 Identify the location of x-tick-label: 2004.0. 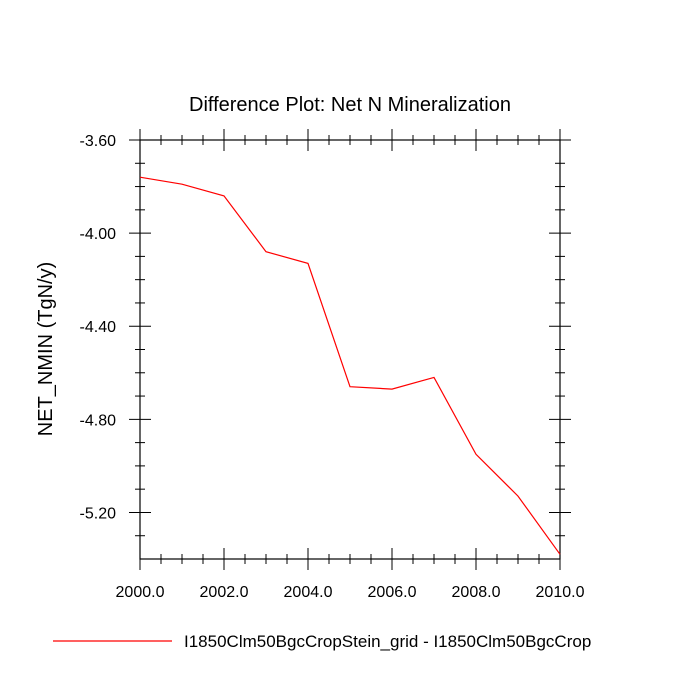
(308, 592).